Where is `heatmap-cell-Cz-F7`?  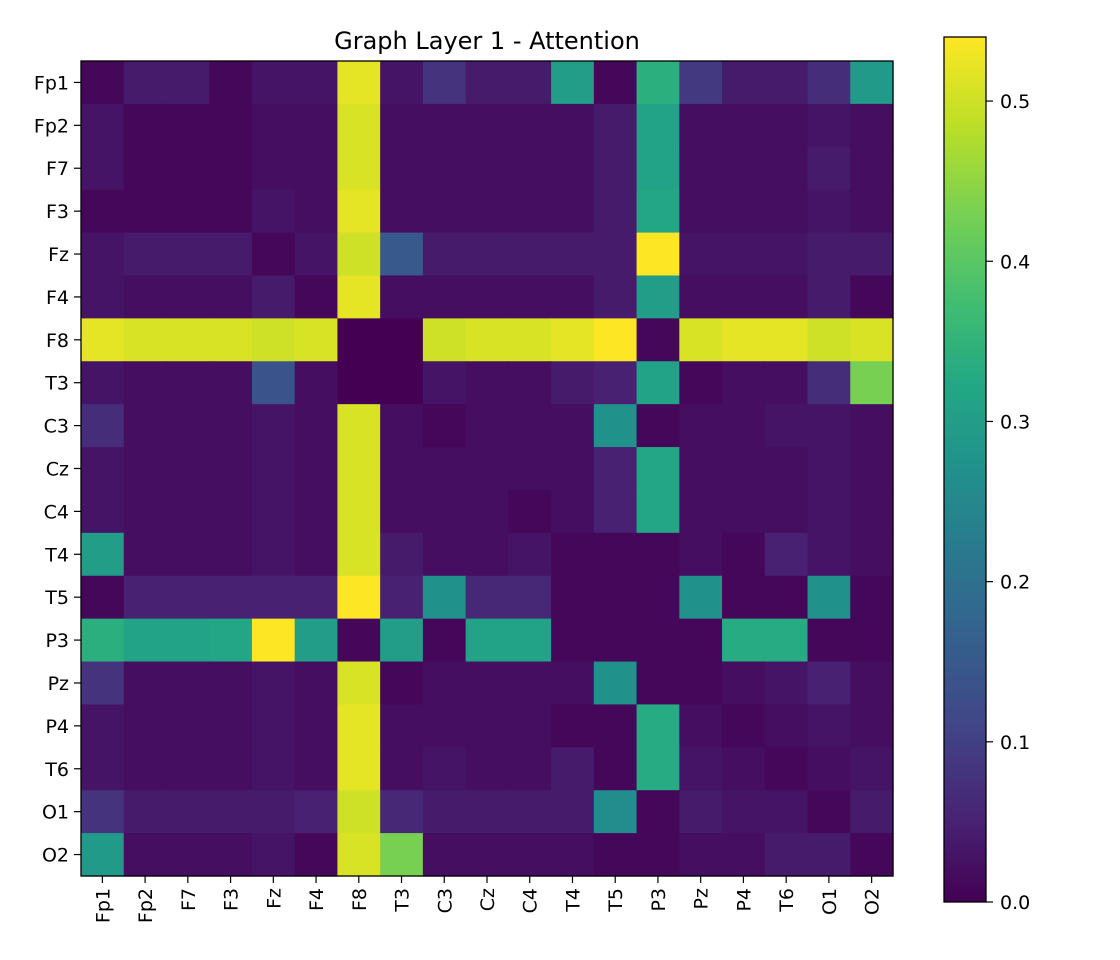
heatmap-cell-Cz-F7 is located at coordinates (188, 469).